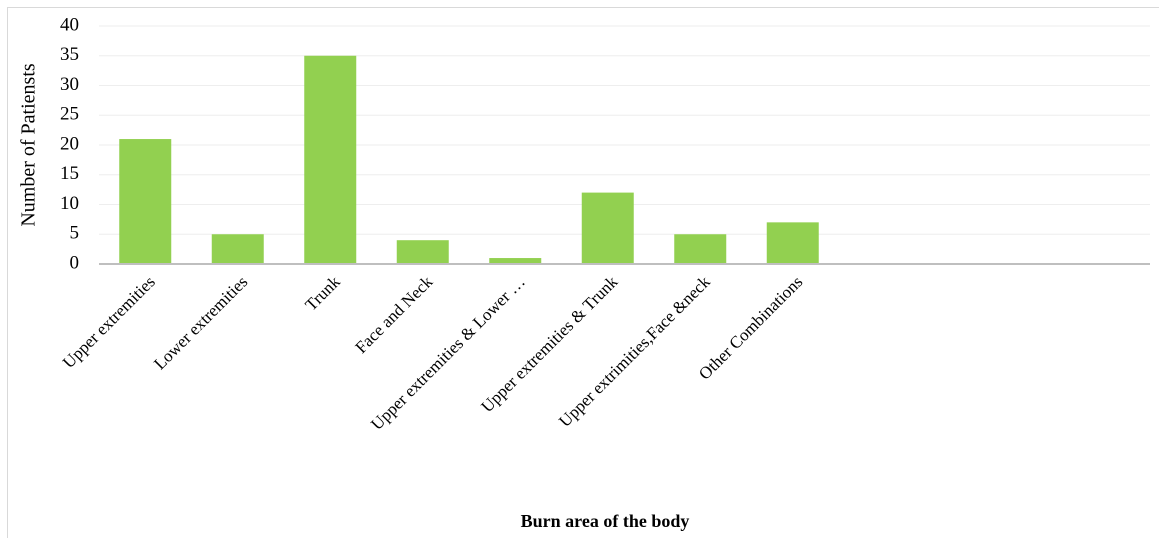  I want to click on y-tick-label: 40, so click(69, 24).